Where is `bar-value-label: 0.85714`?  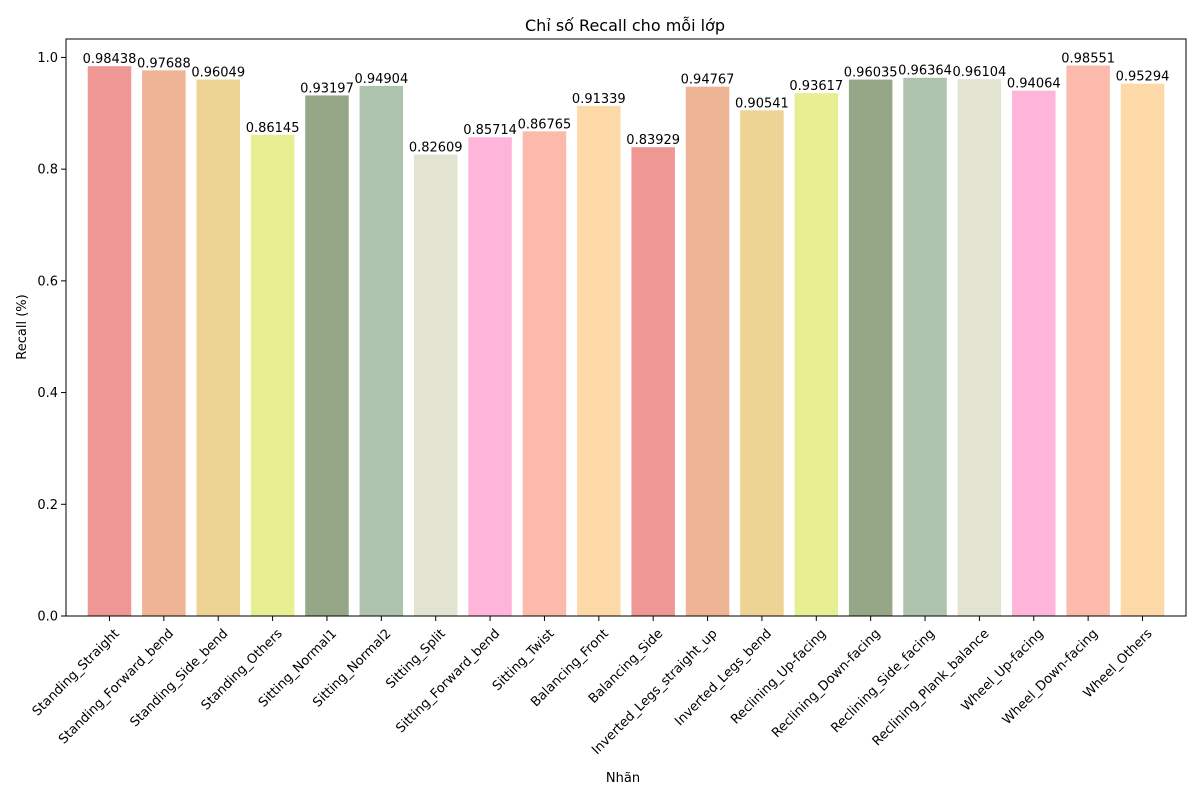
bar-value-label: 0.85714 is located at coordinates (490, 130).